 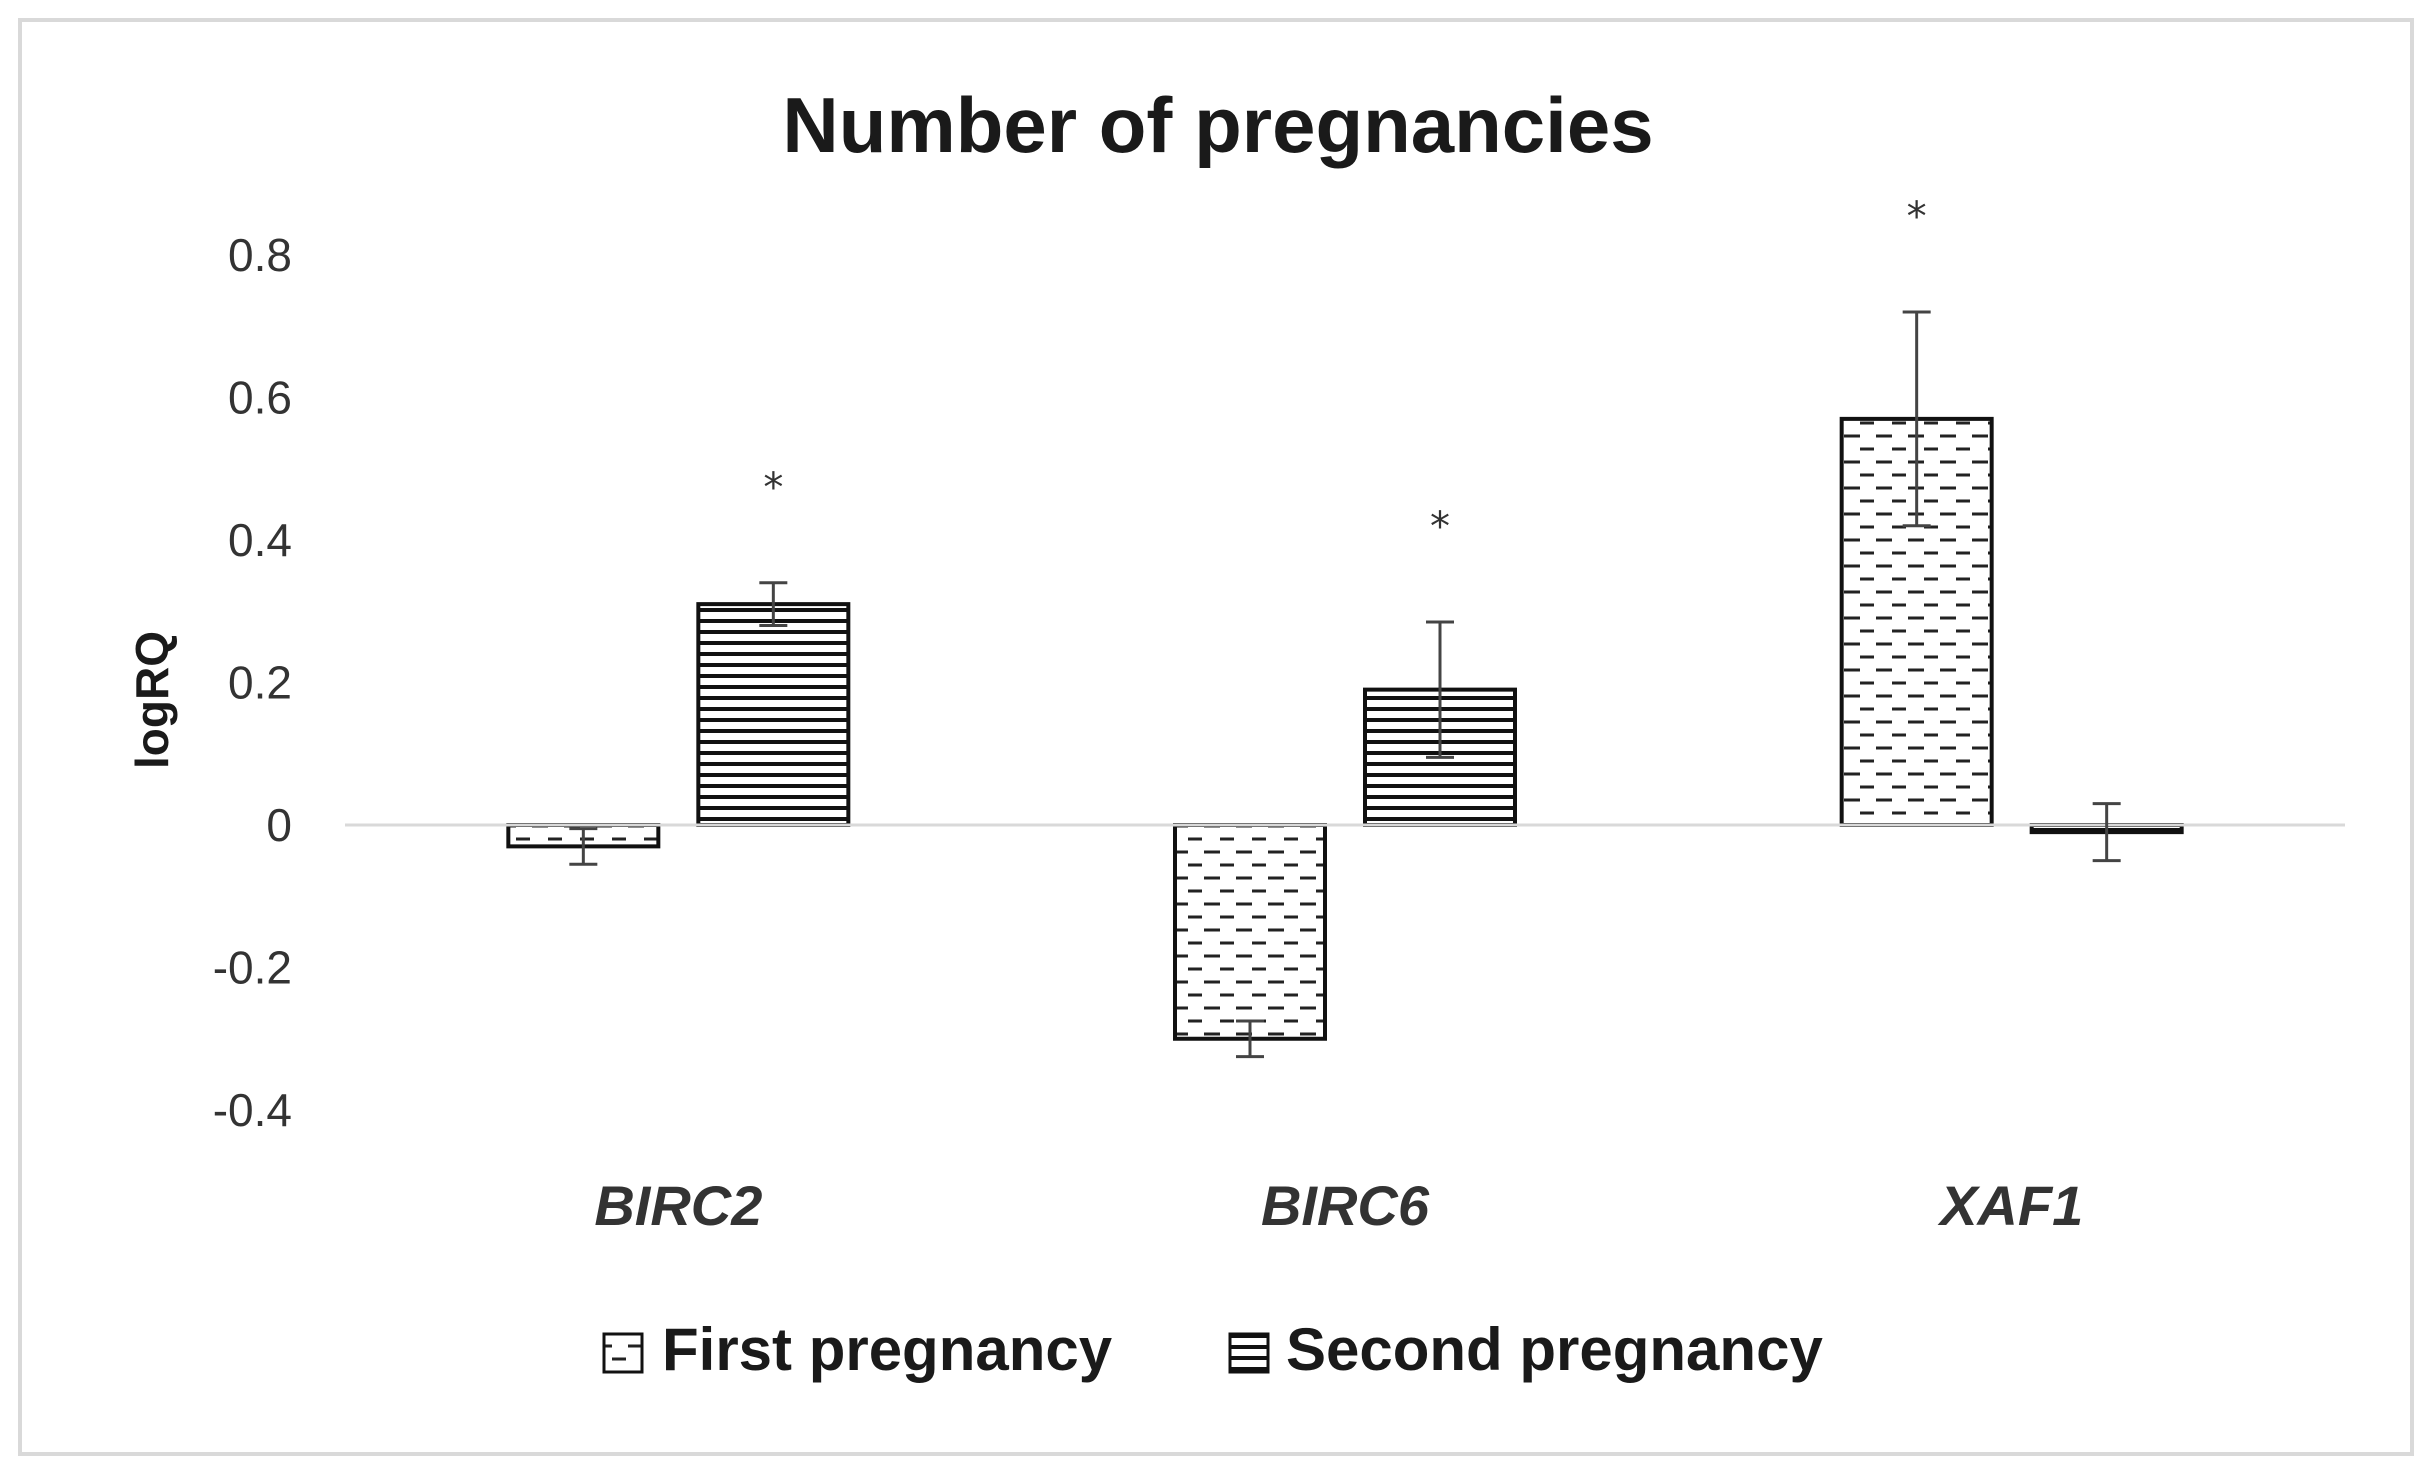 I want to click on y-tick-labels: 0.8 0.6 0.4 0.2 0 -0.2 -0.4, so click(x=252, y=682).